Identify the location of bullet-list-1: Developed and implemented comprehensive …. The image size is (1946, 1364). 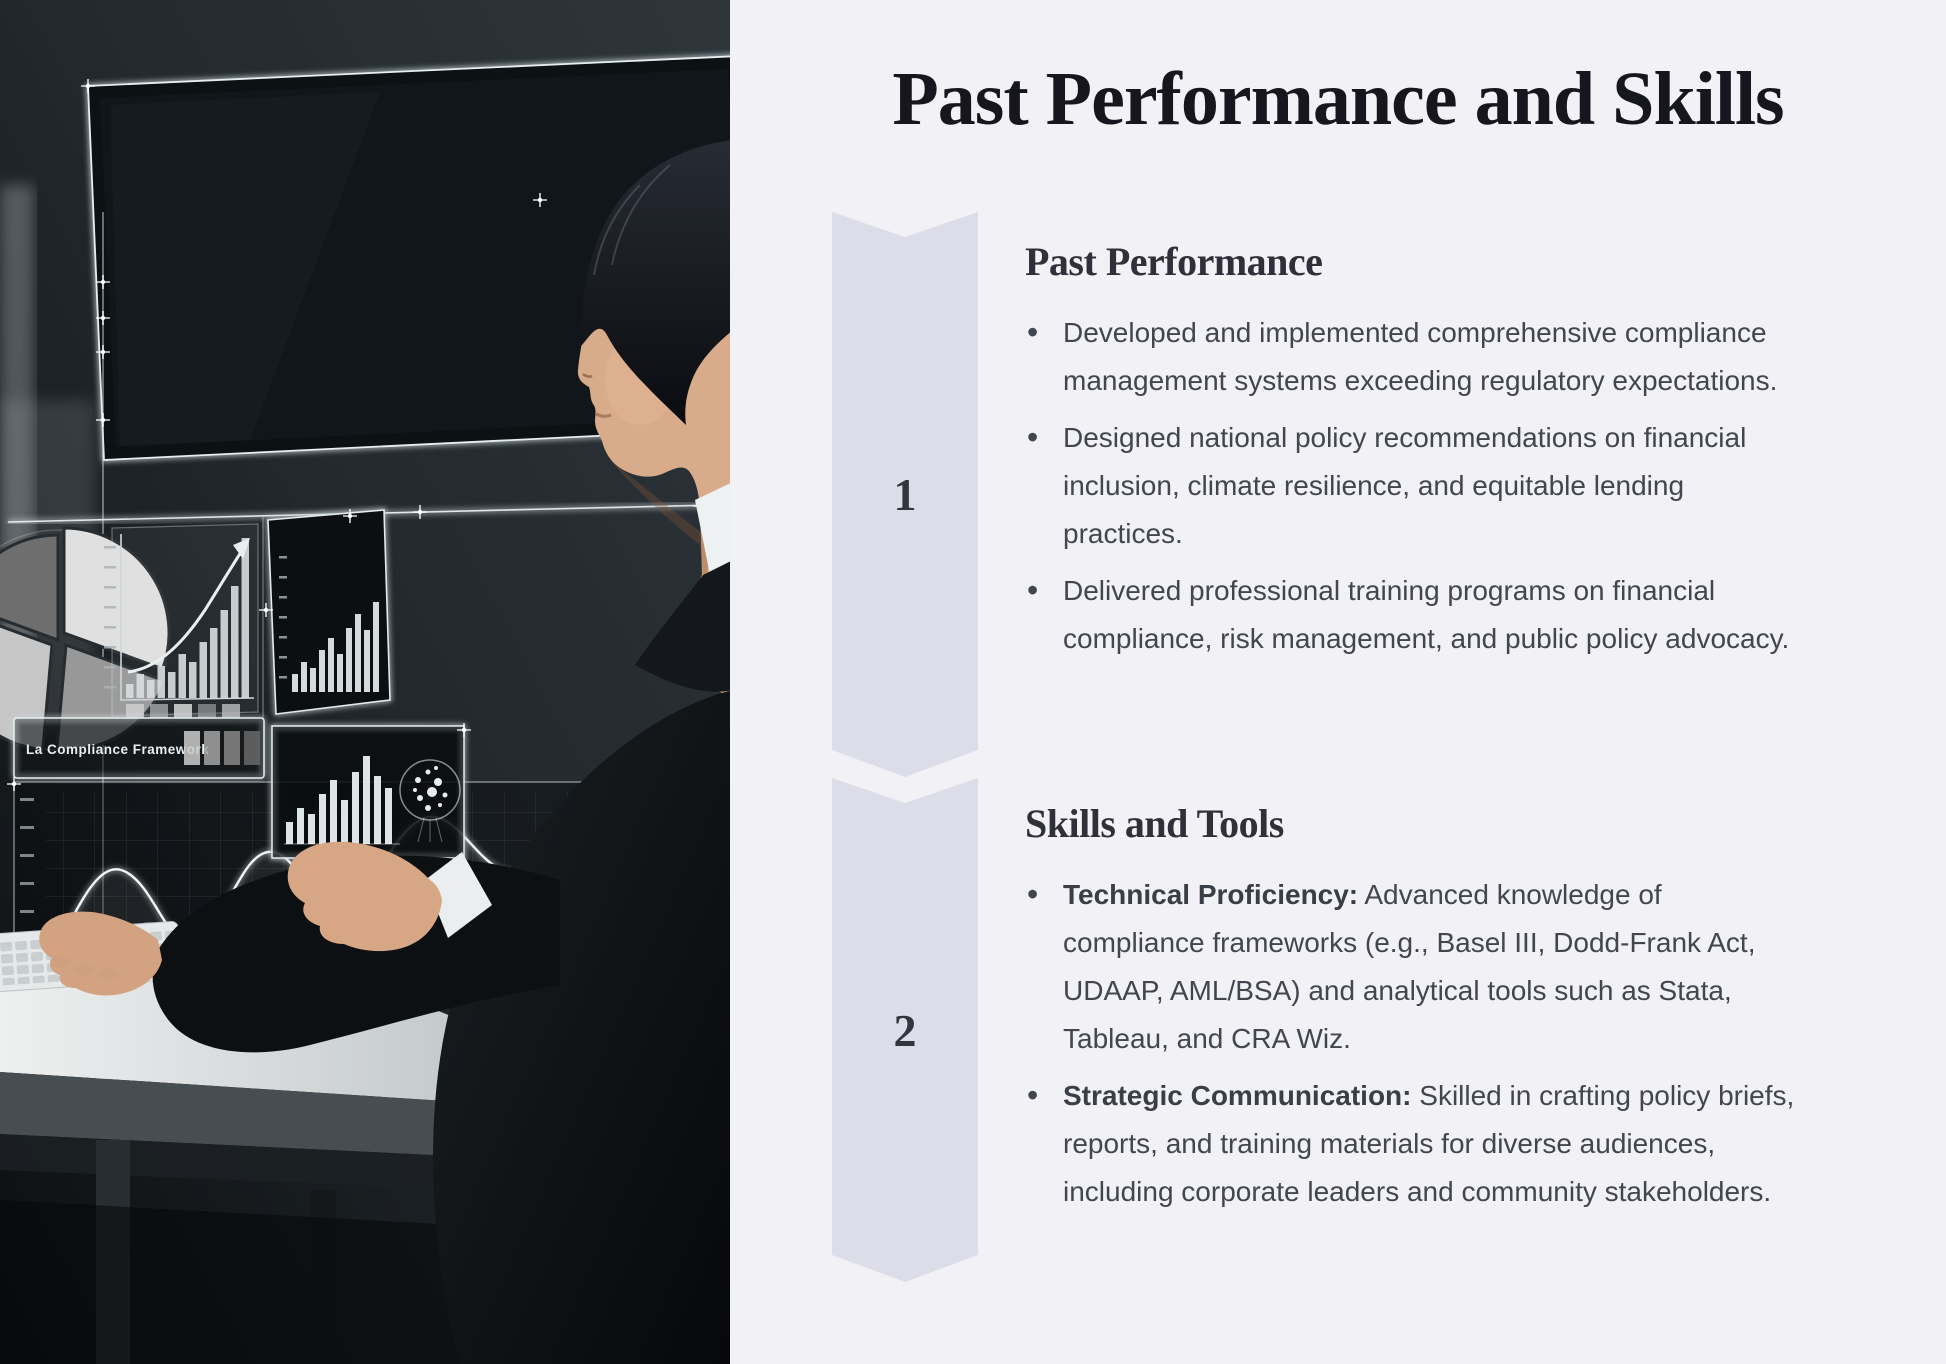
(1410, 485).